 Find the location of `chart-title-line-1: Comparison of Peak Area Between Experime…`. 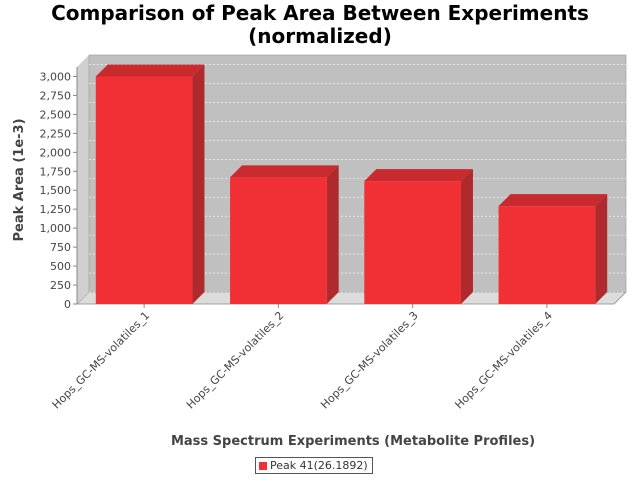

chart-title-line-1: Comparison of Peak Area Between Experime… is located at coordinates (320, 13).